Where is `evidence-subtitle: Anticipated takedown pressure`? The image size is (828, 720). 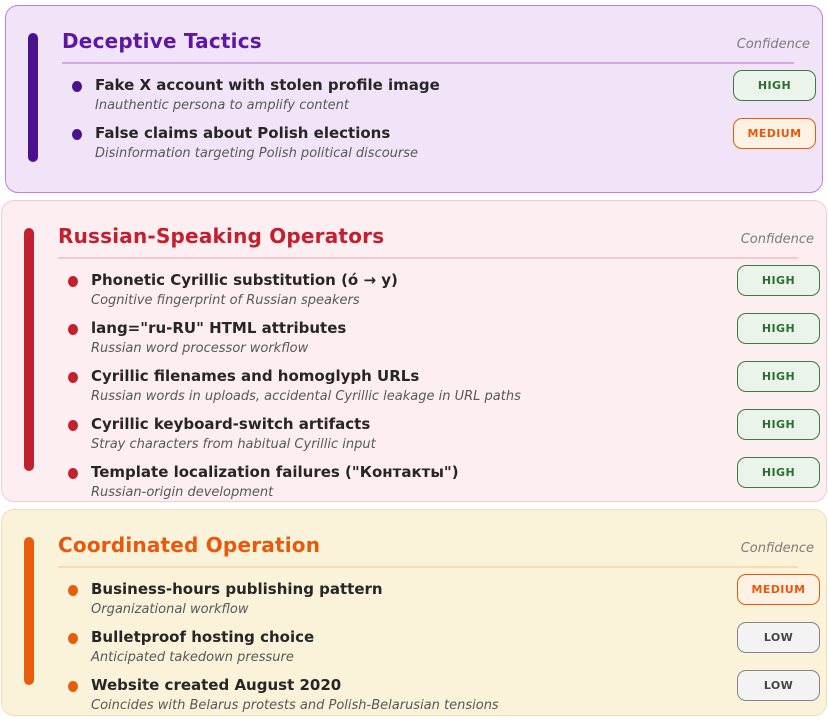
evidence-subtitle: Anticipated takedown pressure is located at coordinates (192, 657).